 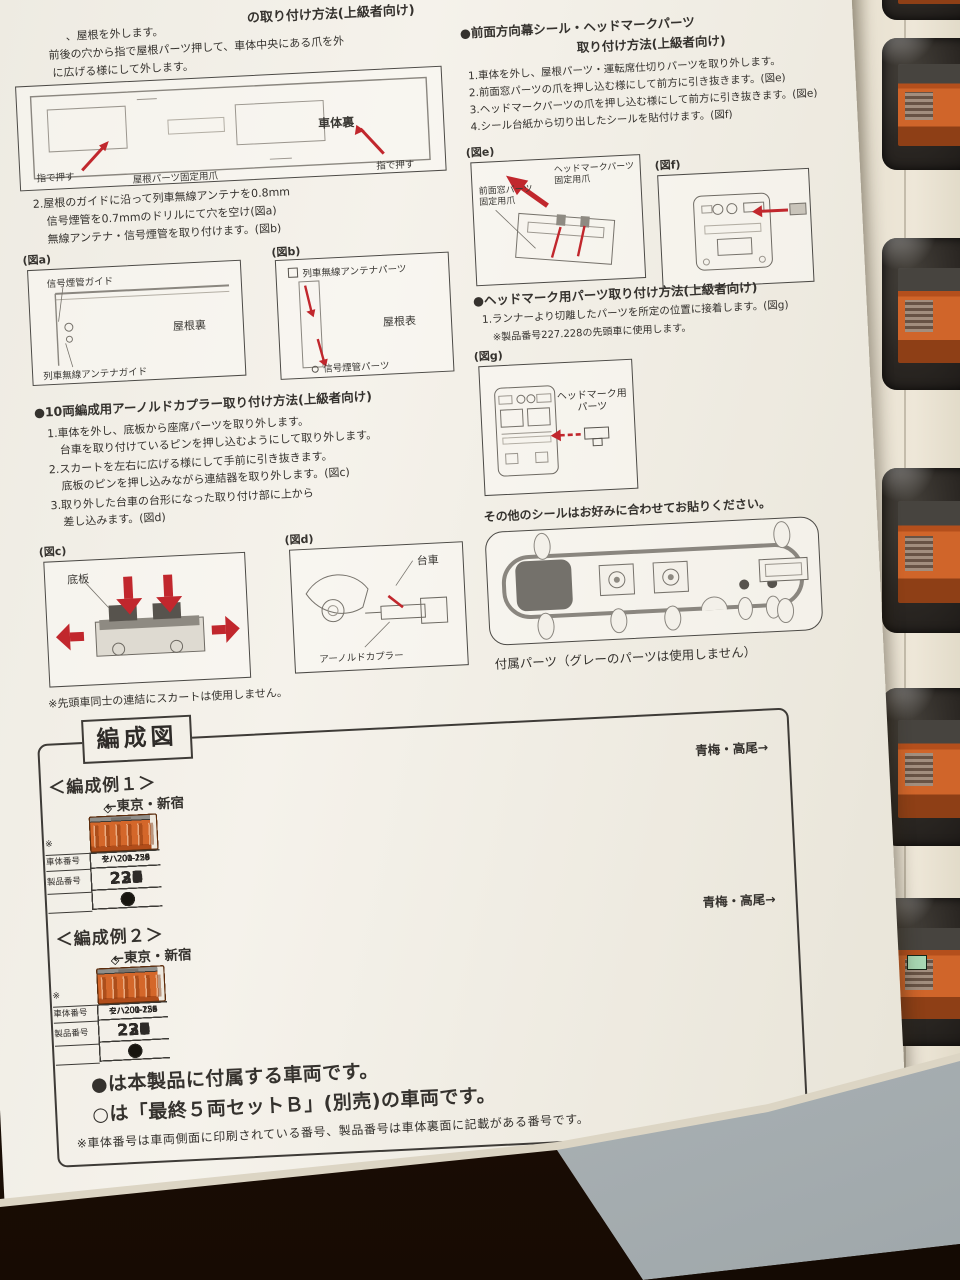 I want to click on bogie-label: 台車, so click(x=427, y=560).